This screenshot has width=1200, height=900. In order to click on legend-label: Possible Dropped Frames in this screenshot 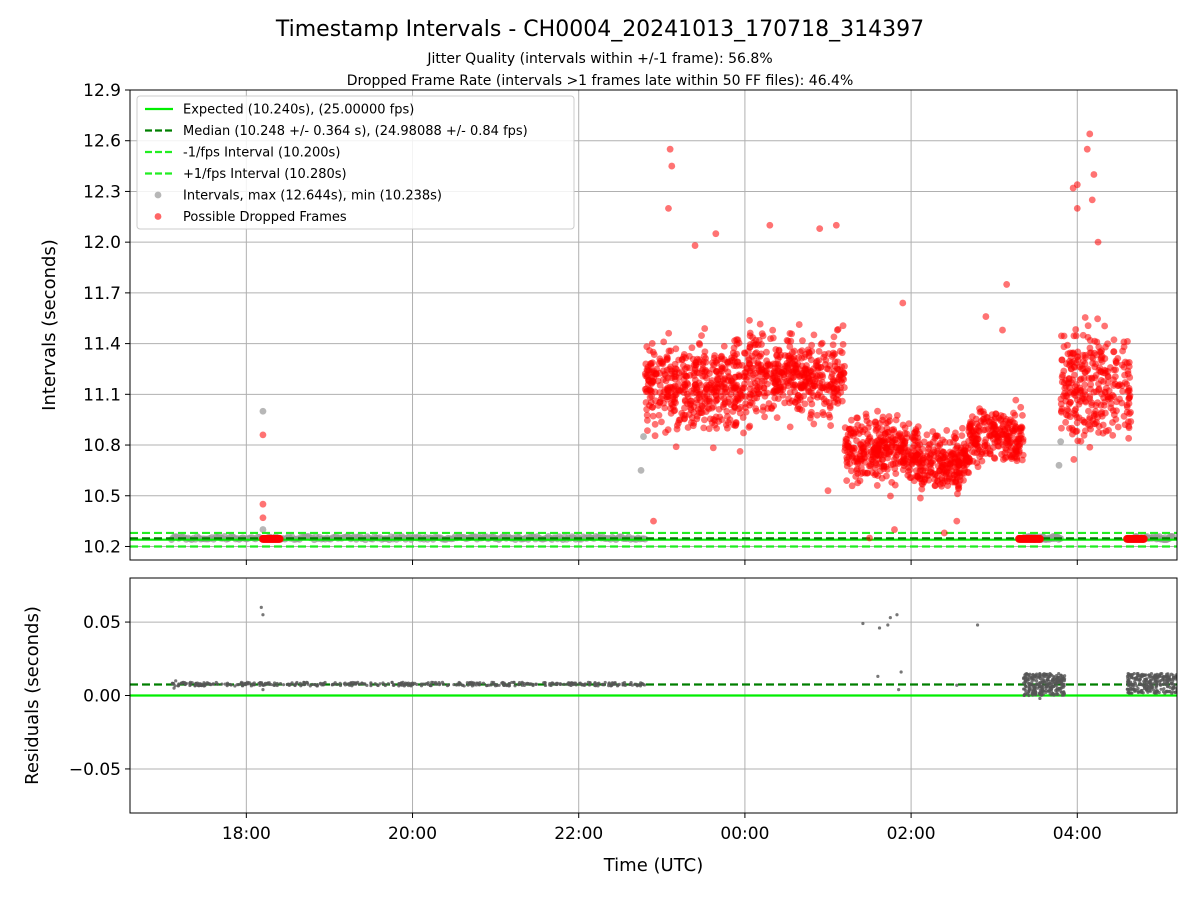, I will do `click(265, 217)`.